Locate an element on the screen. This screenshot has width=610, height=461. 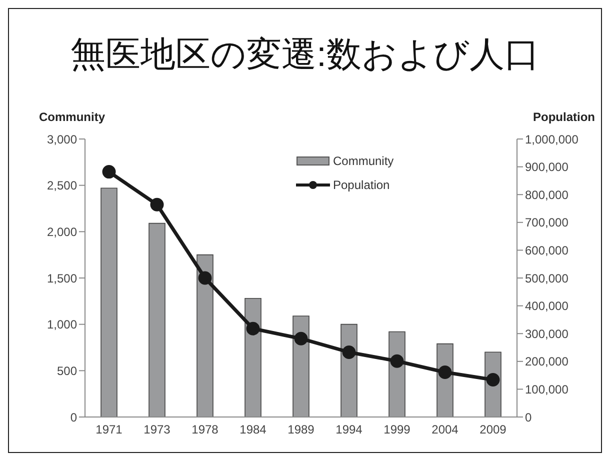
legend-label: Community is located at coordinates (363, 161).